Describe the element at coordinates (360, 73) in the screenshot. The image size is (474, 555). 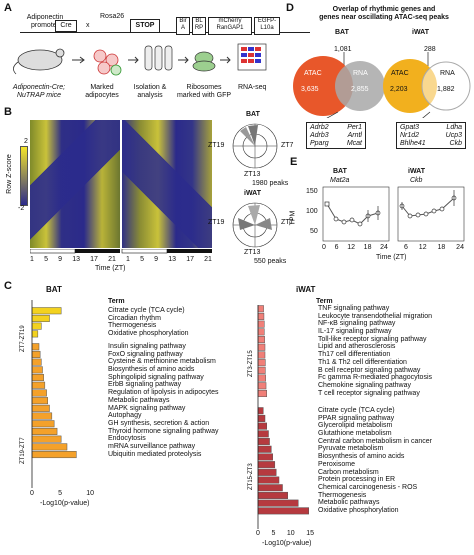
I see `venn-bat-rna-label: RNA` at that location.